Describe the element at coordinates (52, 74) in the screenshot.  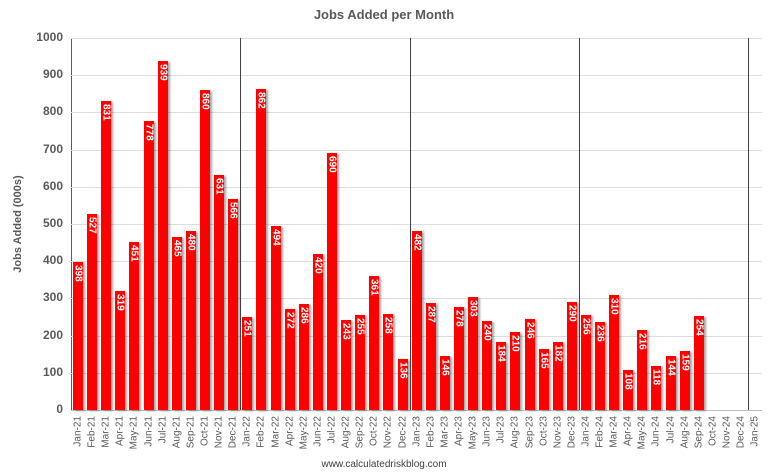
I see `y-tick-label: 900` at that location.